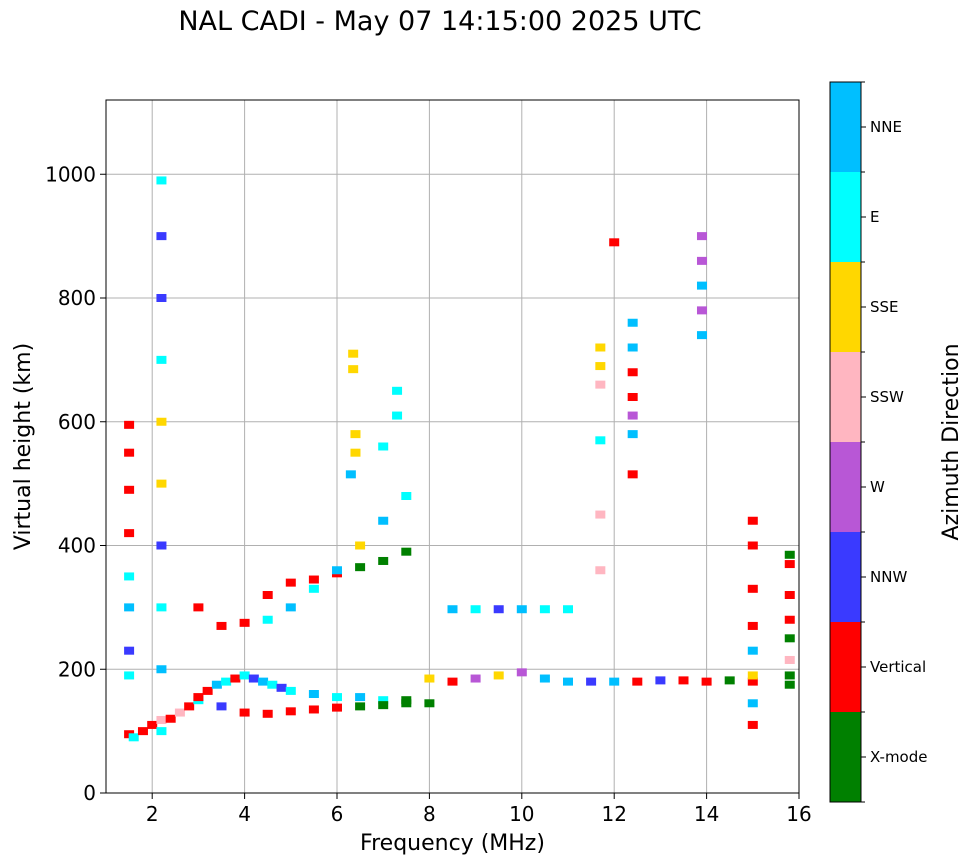 This screenshot has width=972, height=865. Describe the element at coordinates (23, 446) in the screenshot. I see `y-axis-label: Virtual height (km)` at that location.